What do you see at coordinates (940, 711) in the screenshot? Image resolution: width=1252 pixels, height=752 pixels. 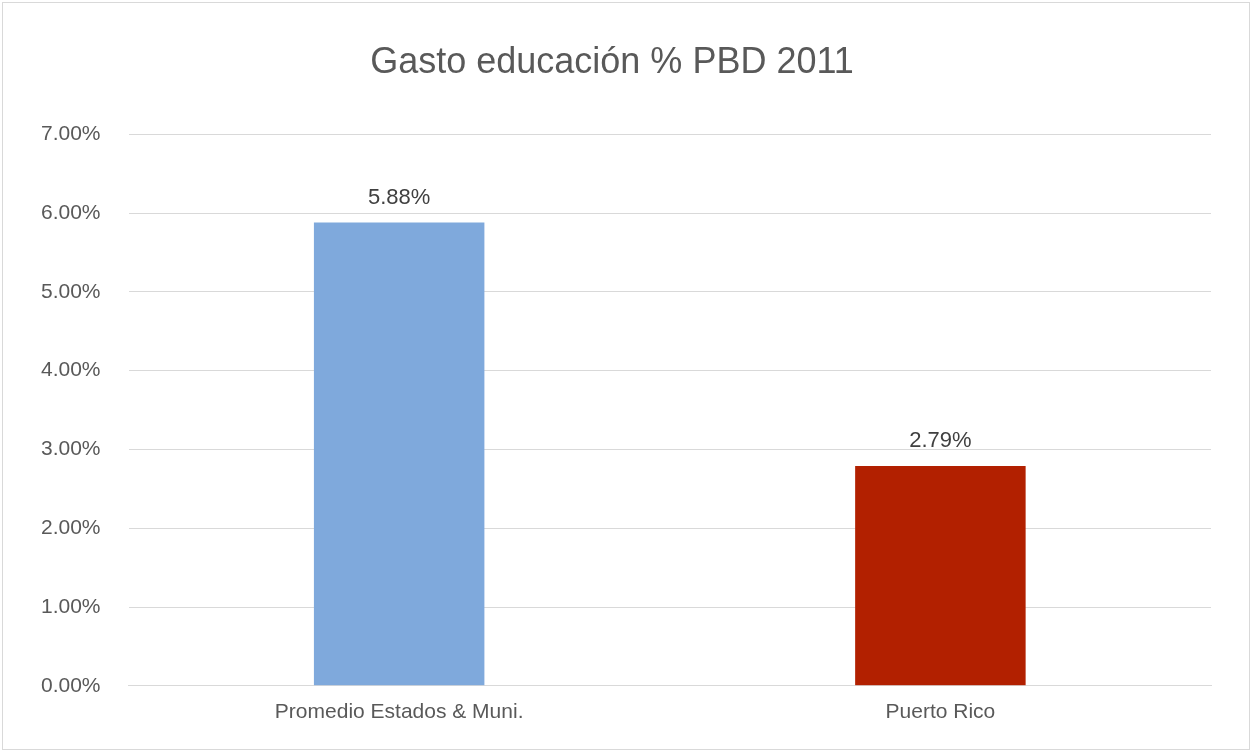 I see `x-tick-label: Puerto Rico` at bounding box center [940, 711].